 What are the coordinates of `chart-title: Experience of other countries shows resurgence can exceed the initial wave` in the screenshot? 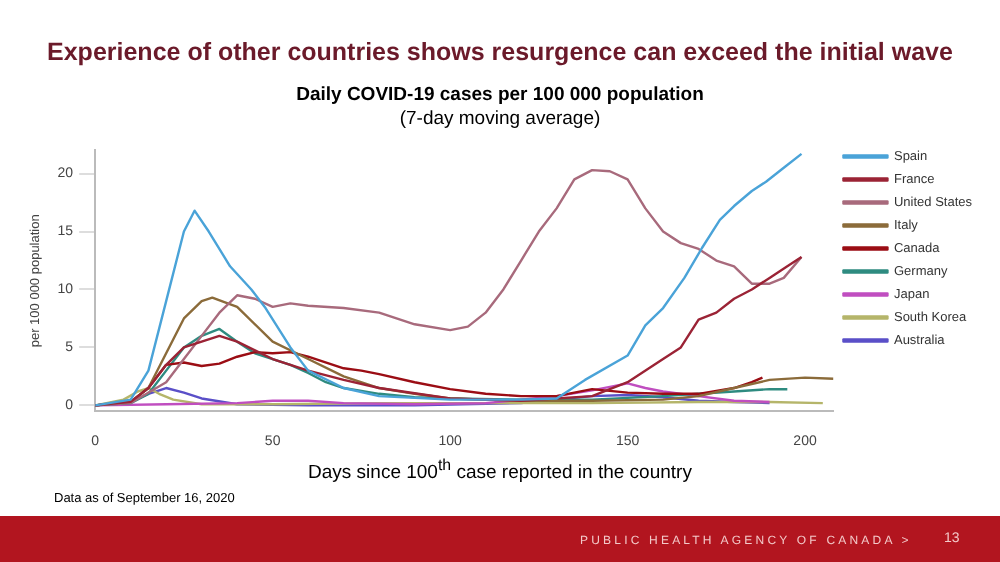 It's located at (500, 52).